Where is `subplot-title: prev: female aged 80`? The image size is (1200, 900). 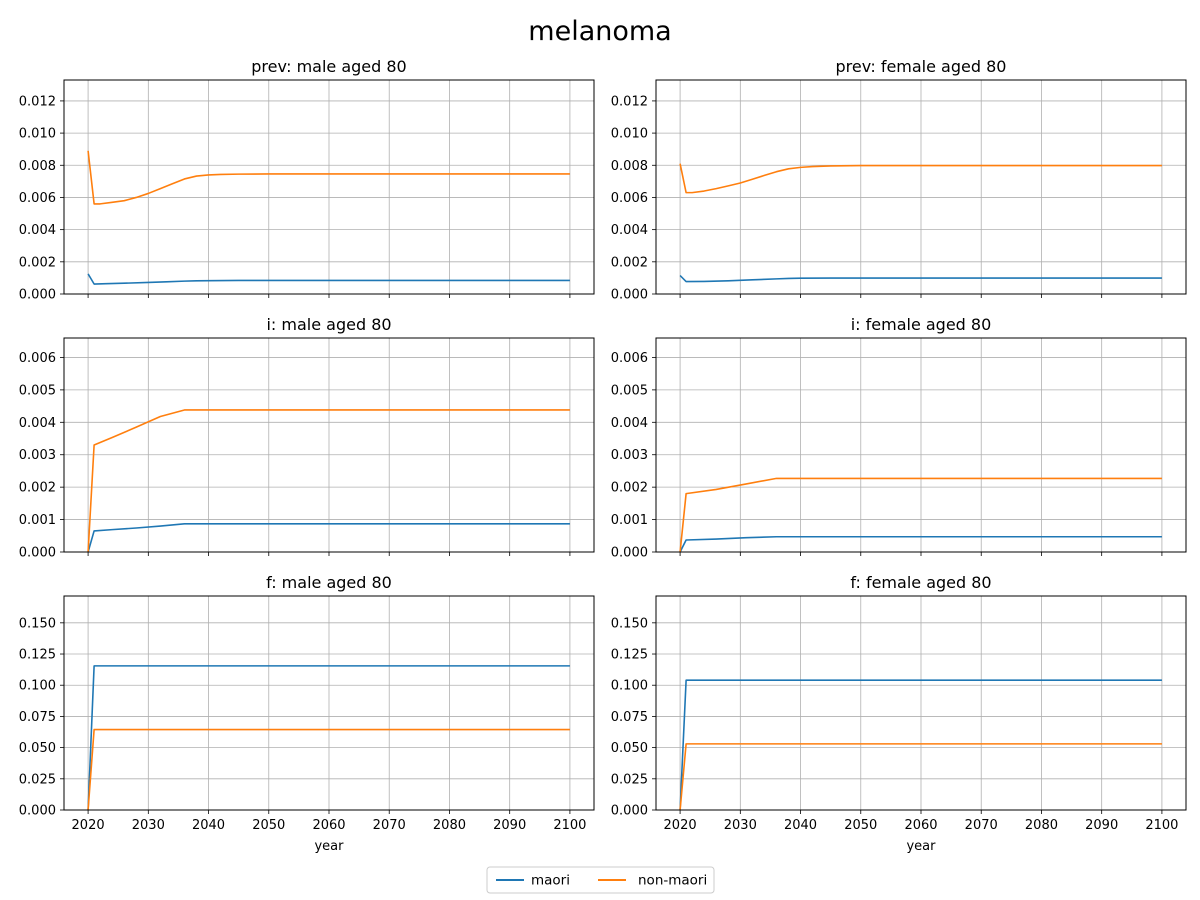
subplot-title: prev: female aged 80 is located at coordinates (921, 66).